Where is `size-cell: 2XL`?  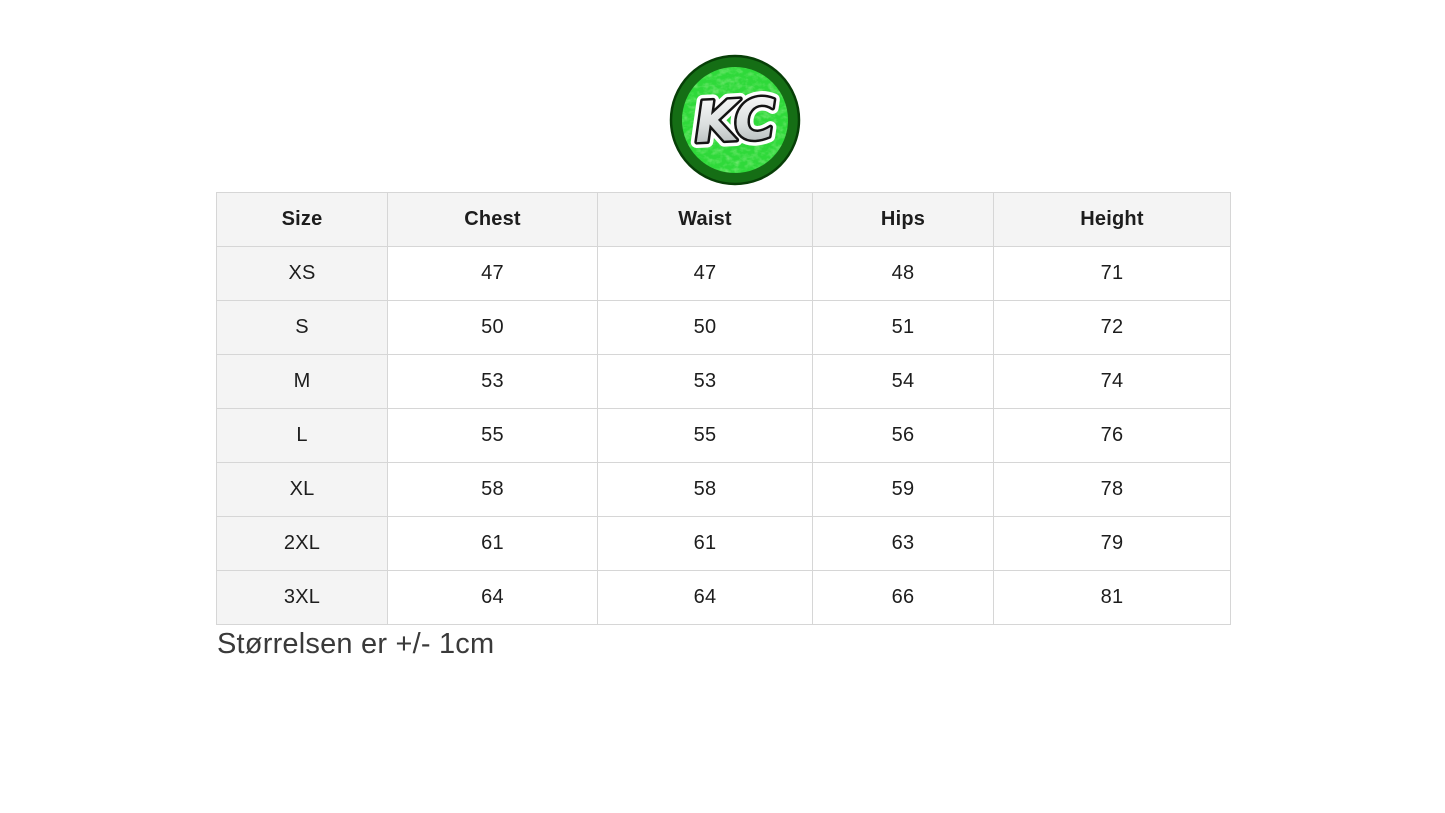 size-cell: 2XL is located at coordinates (302, 543).